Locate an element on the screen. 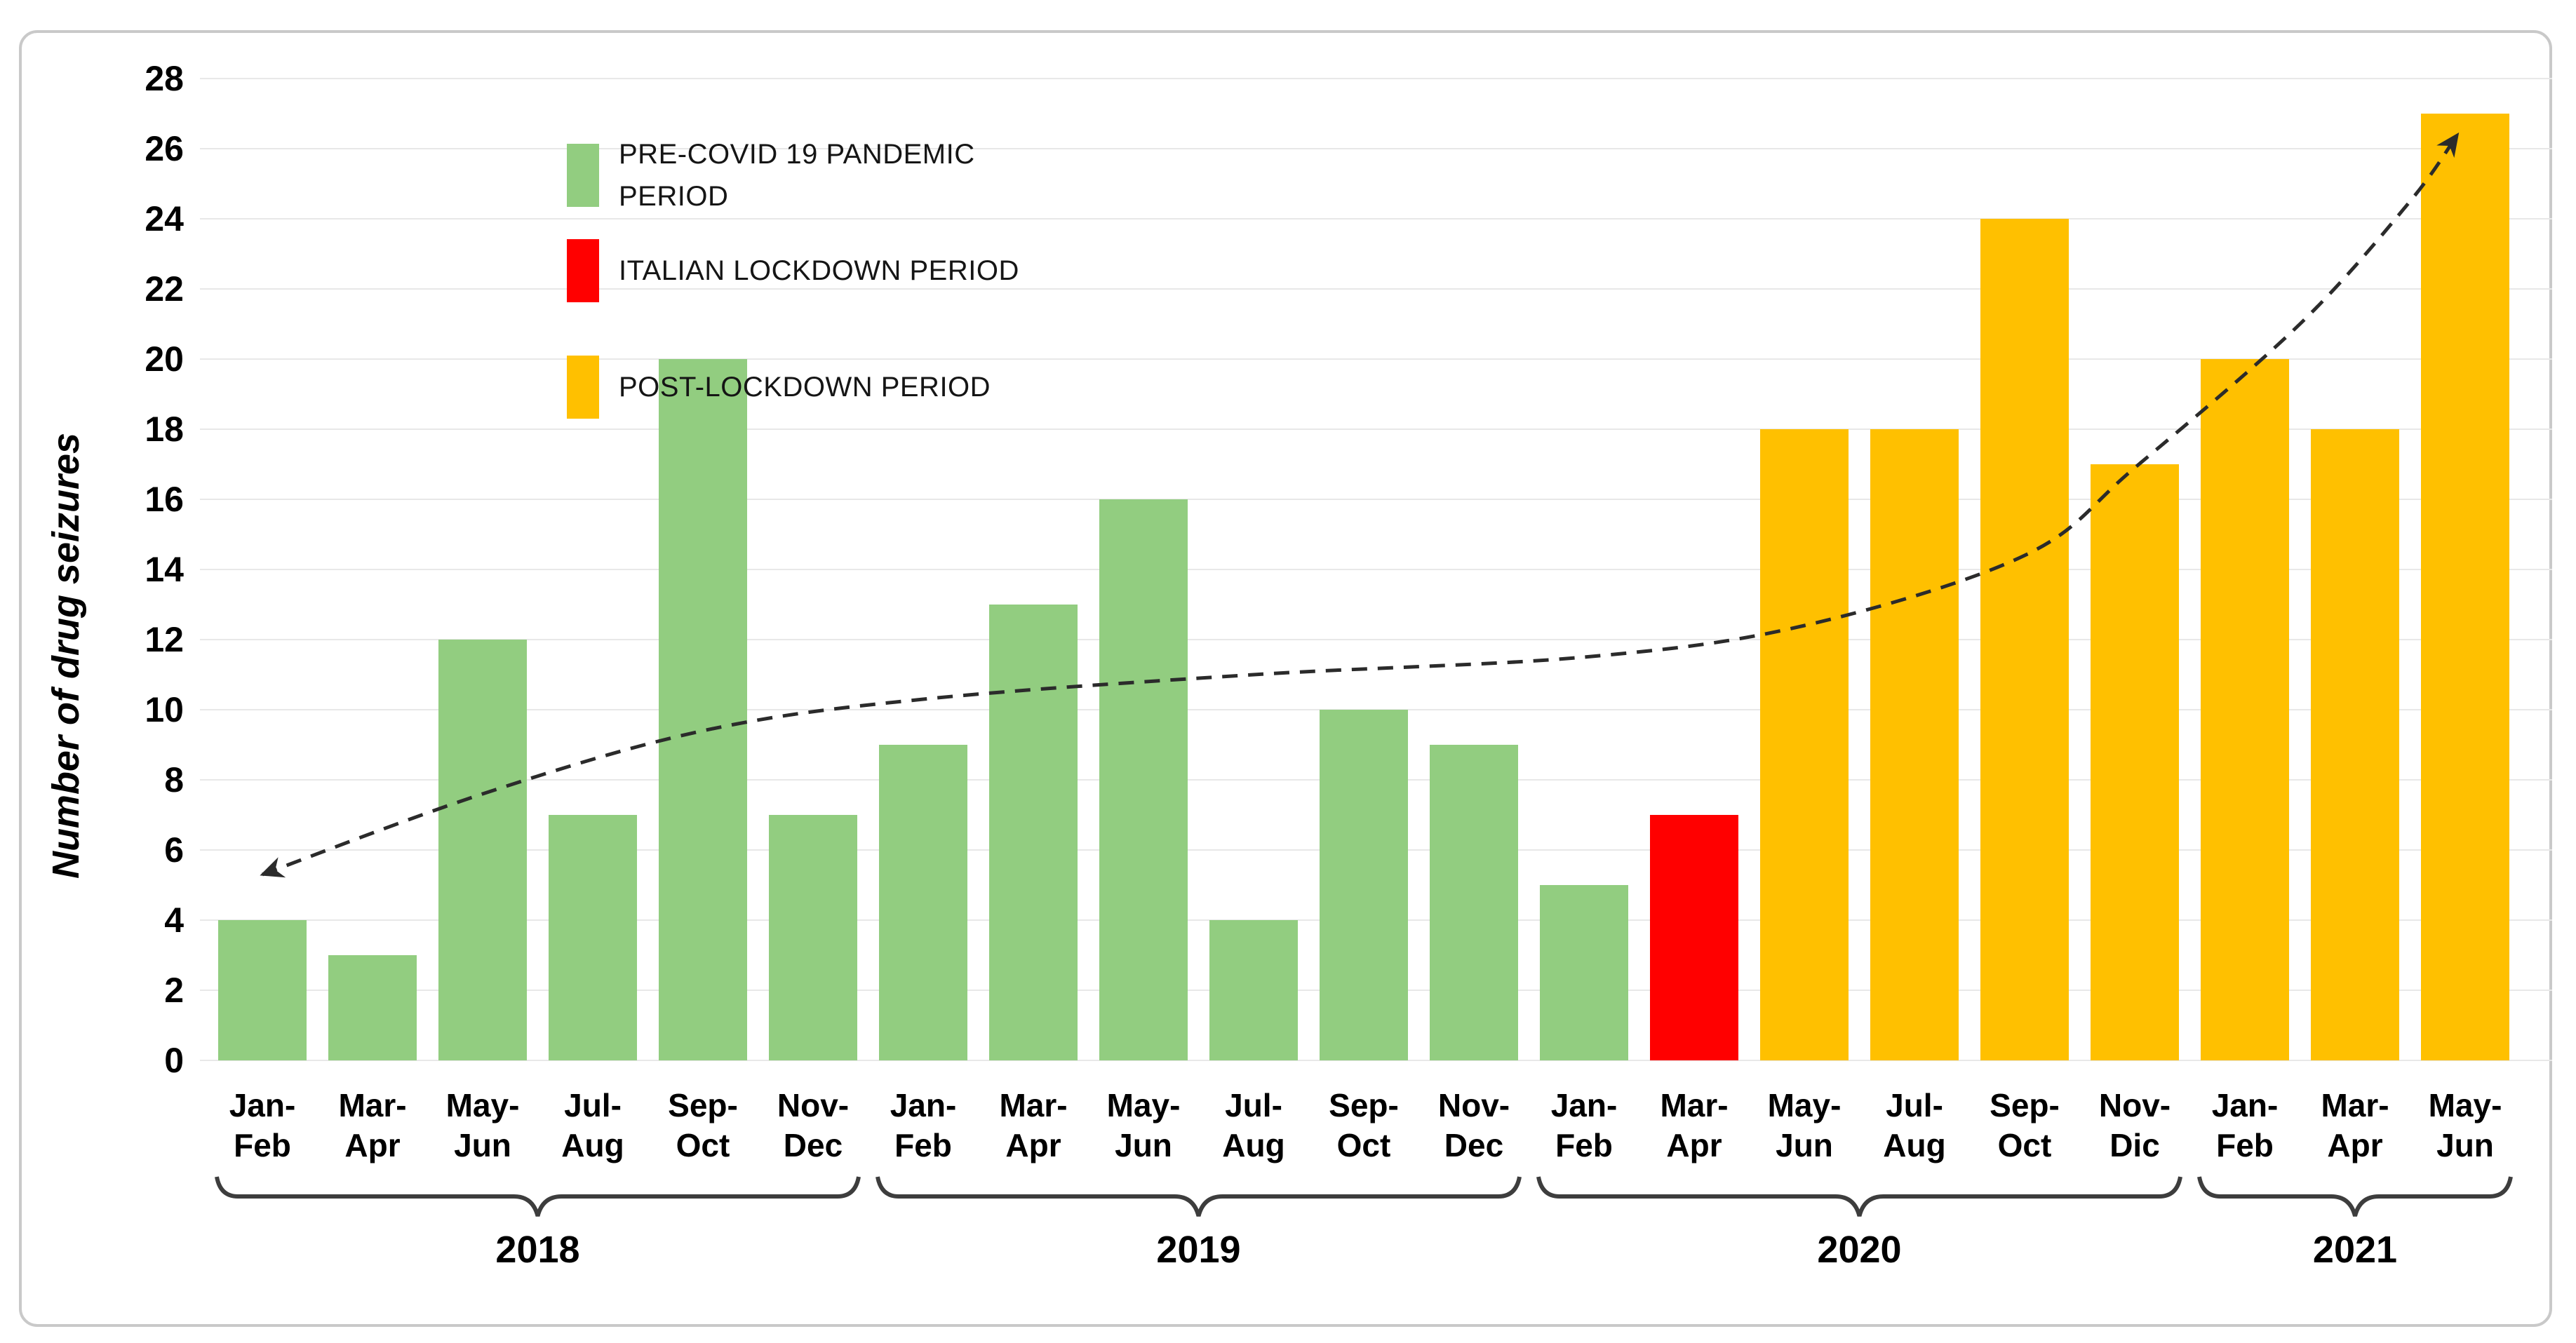 The image size is (2576, 1343). year-group-braces: 2018 2019 2020 2021 is located at coordinates (1364, 1223).